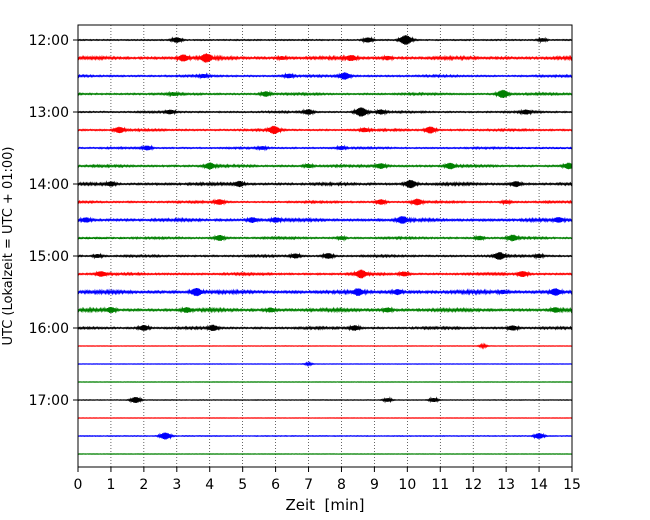 Image resolution: width=650 pixels, height=520 pixels. I want to click on x-axis-label: Zeit [min], so click(324, 505).